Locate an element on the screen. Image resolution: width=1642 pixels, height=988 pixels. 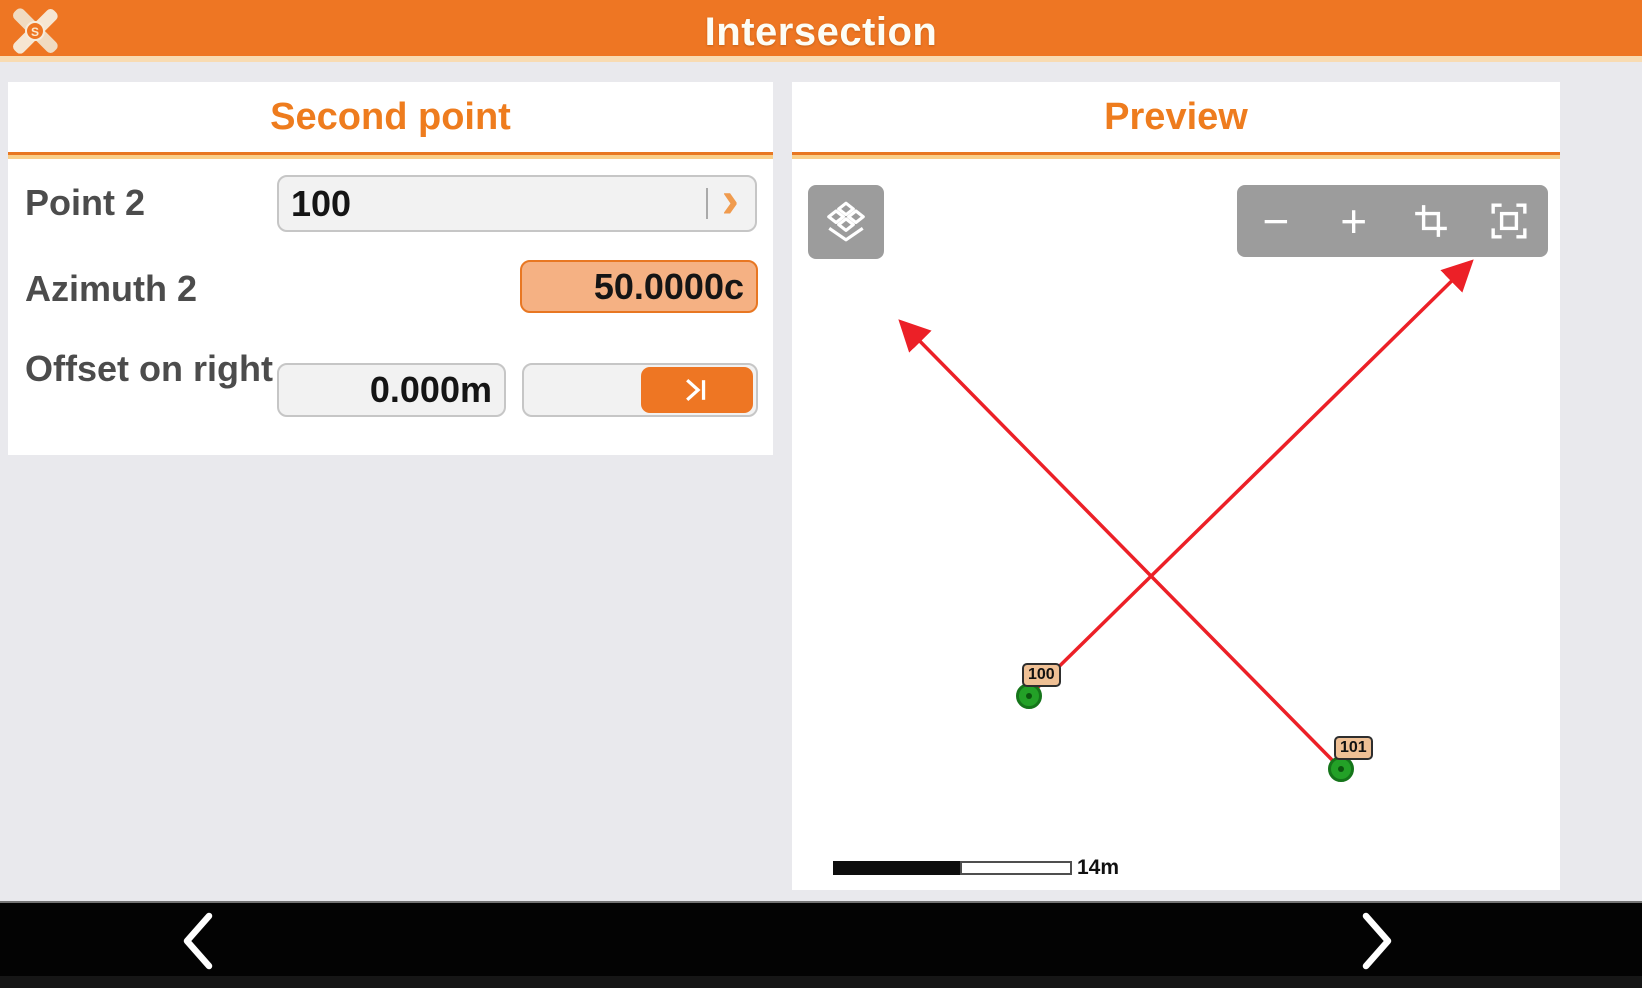
preview-title: Preview is located at coordinates (1176, 117).